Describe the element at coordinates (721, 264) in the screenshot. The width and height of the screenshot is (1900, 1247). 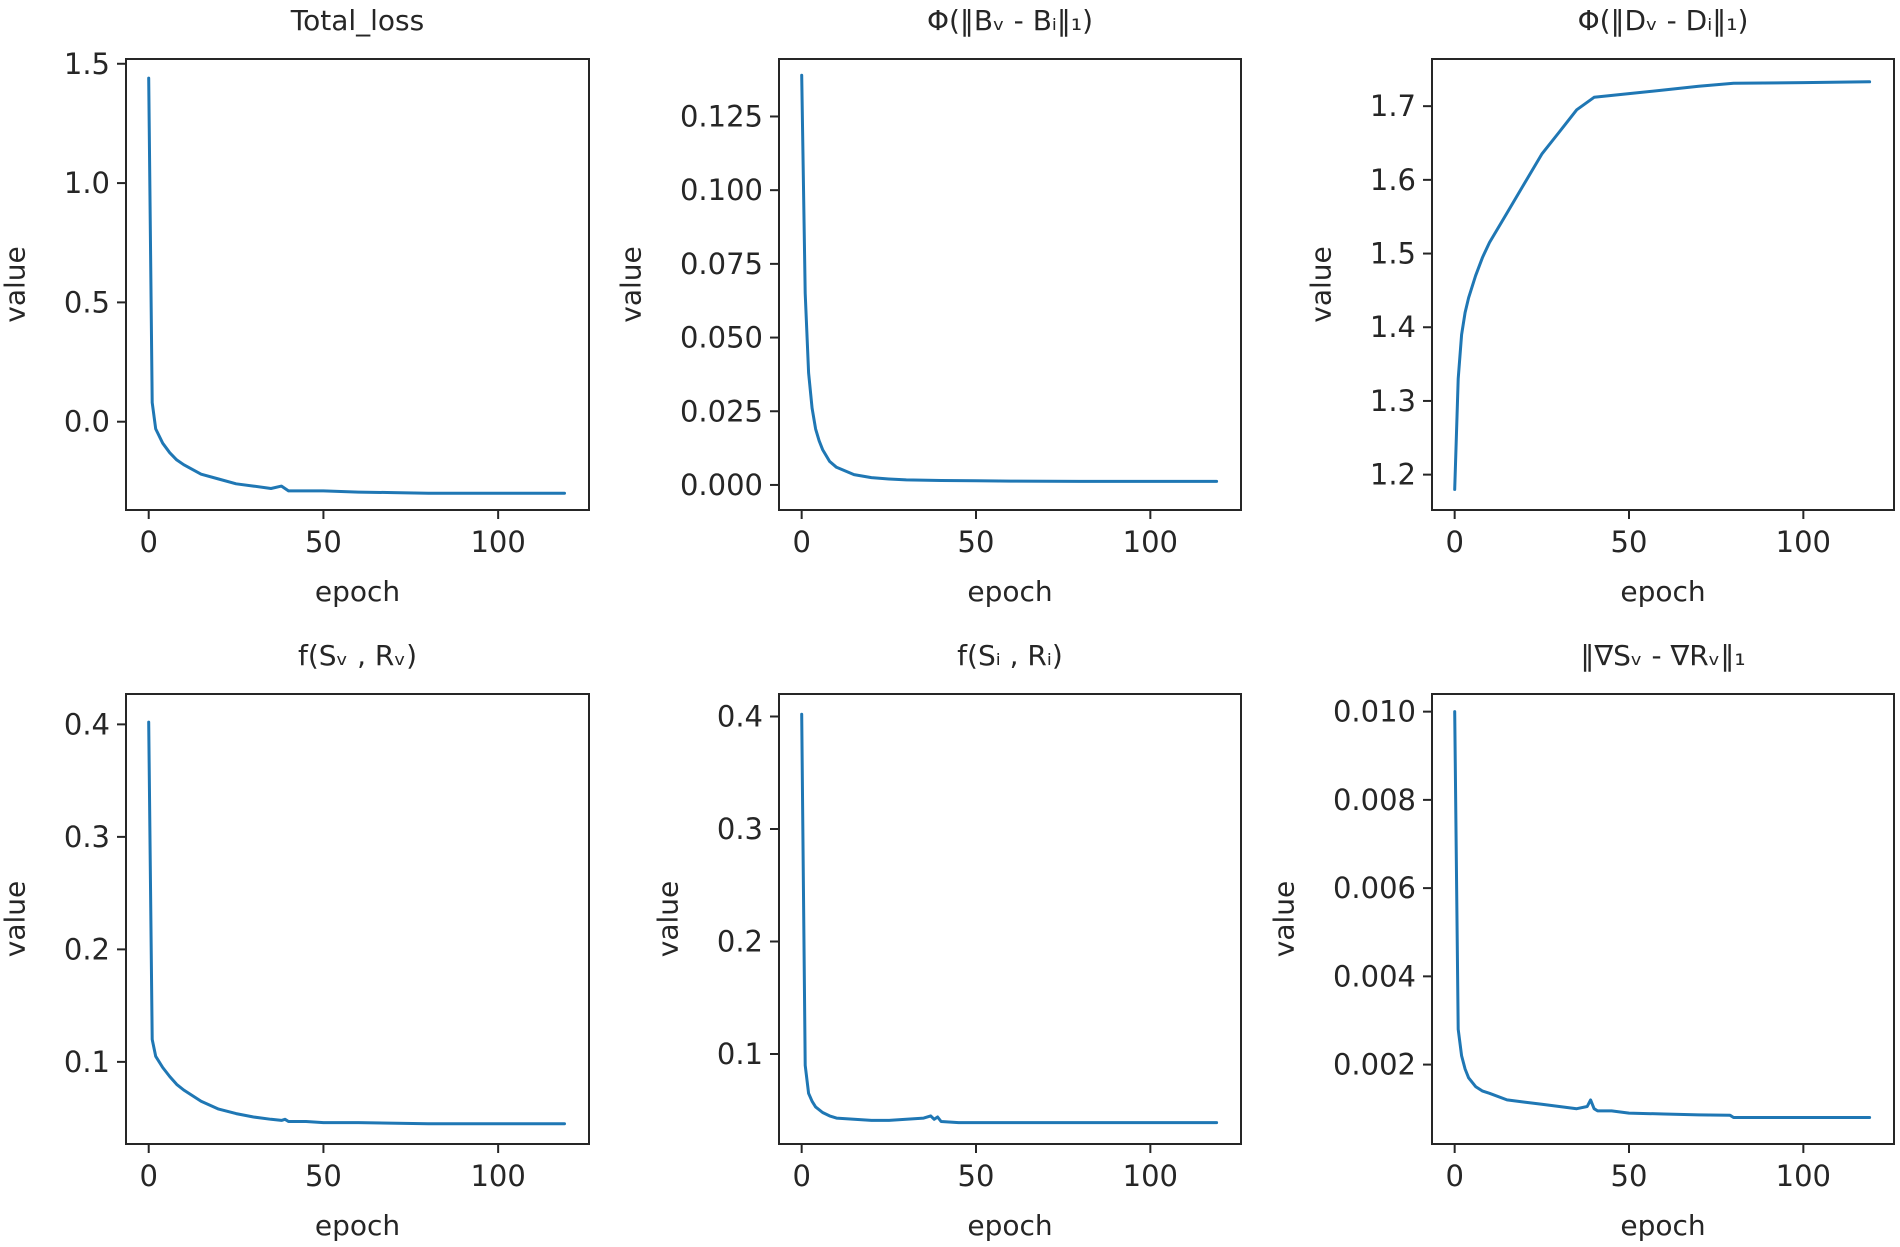
I see `y-tick-label: 0.075` at that location.